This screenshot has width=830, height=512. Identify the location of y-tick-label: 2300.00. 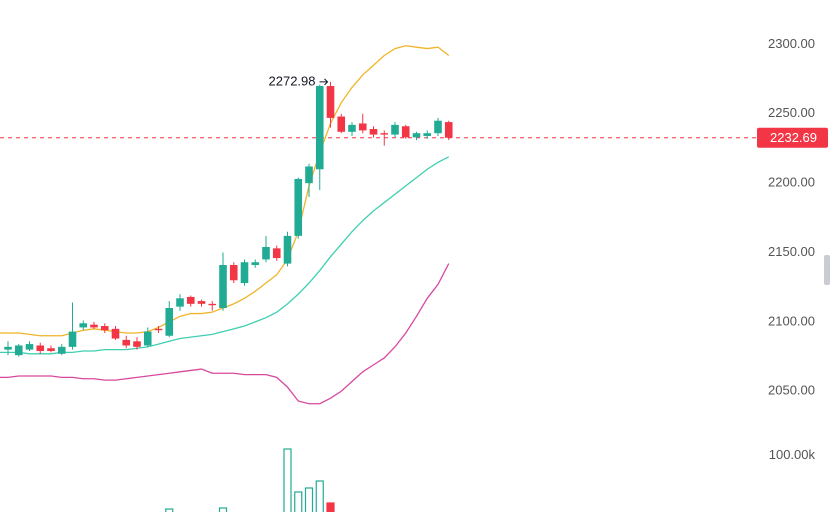
(791, 43).